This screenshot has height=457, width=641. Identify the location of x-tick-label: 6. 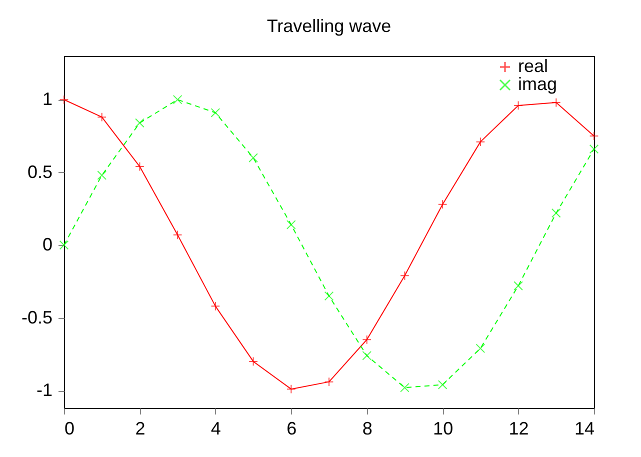
(291, 428).